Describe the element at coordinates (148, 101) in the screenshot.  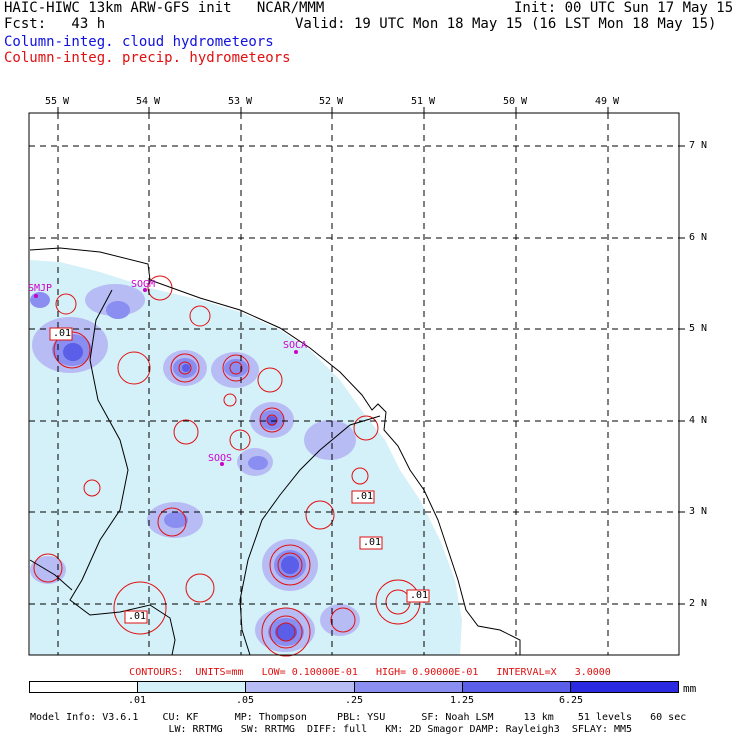
I see `lon-label-54w: 54 W` at that location.